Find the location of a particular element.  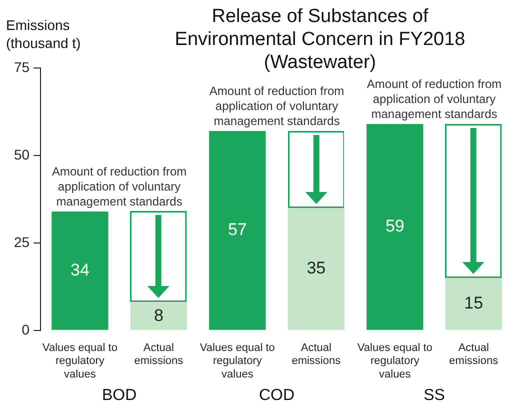

y-tick-label: 0 is located at coordinates (26, 329).